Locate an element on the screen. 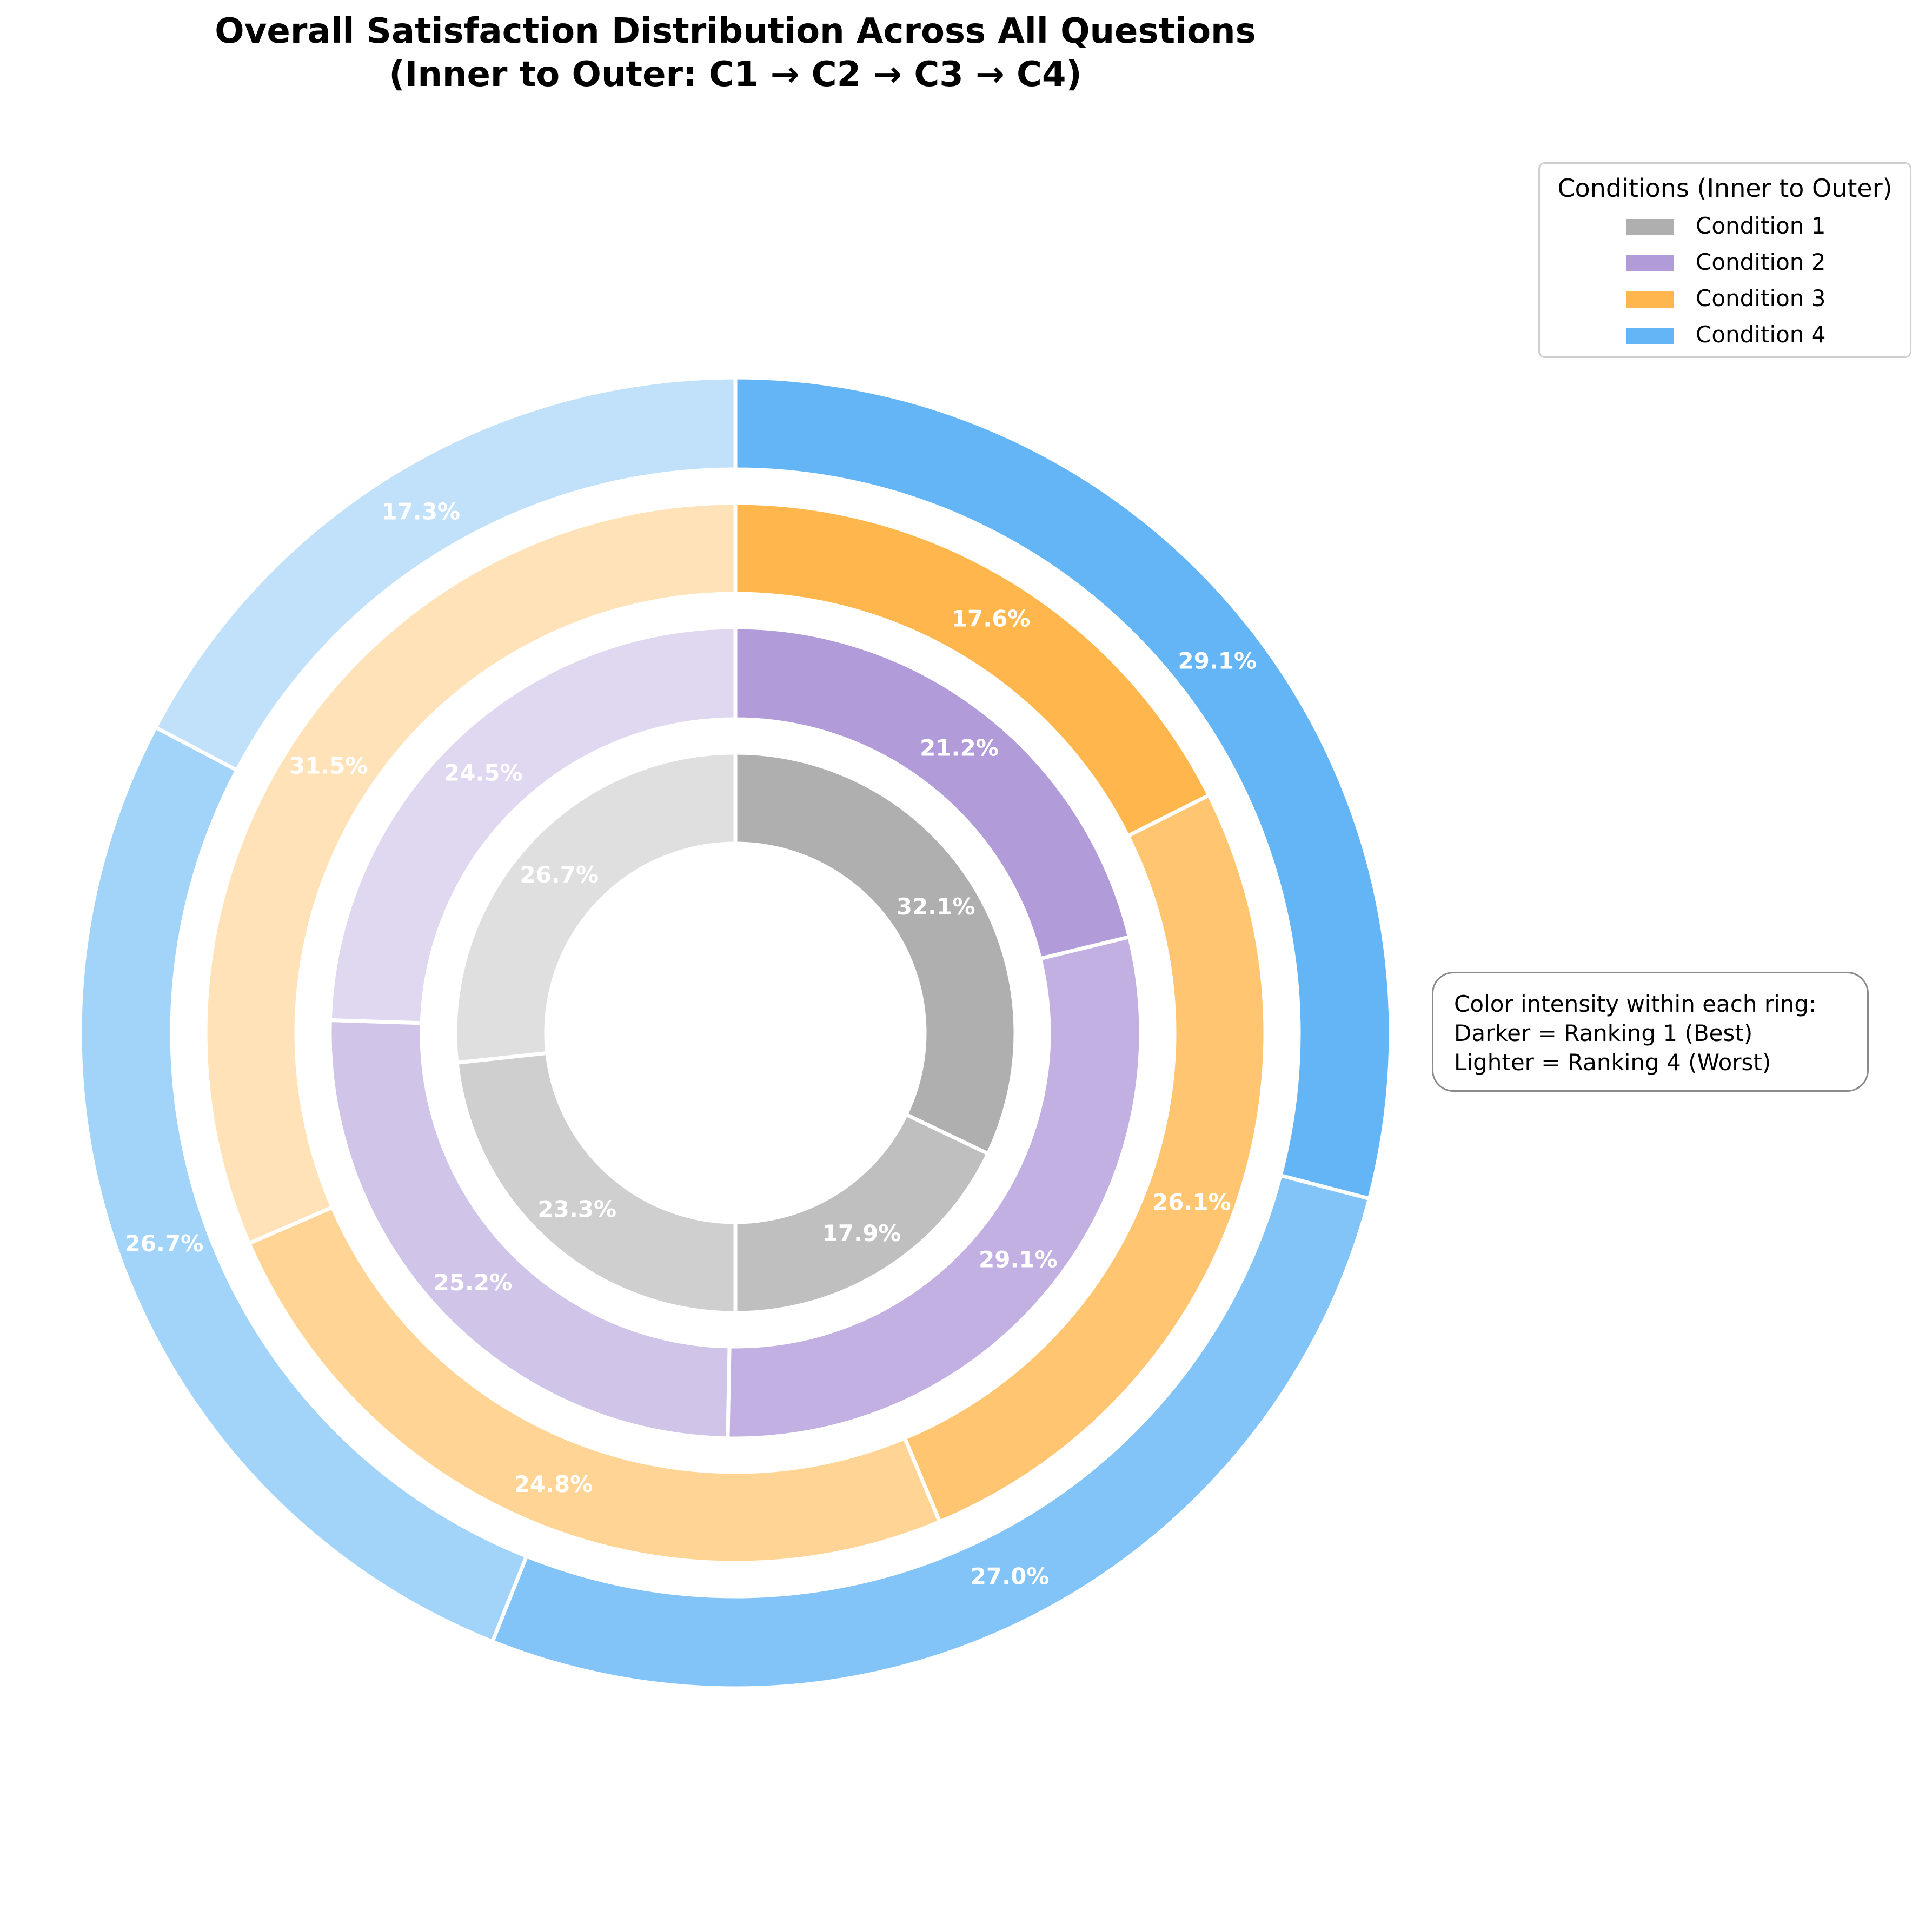 The image size is (1932, 1930). legend-label-condition-4: Condition 4 is located at coordinates (1761, 334).